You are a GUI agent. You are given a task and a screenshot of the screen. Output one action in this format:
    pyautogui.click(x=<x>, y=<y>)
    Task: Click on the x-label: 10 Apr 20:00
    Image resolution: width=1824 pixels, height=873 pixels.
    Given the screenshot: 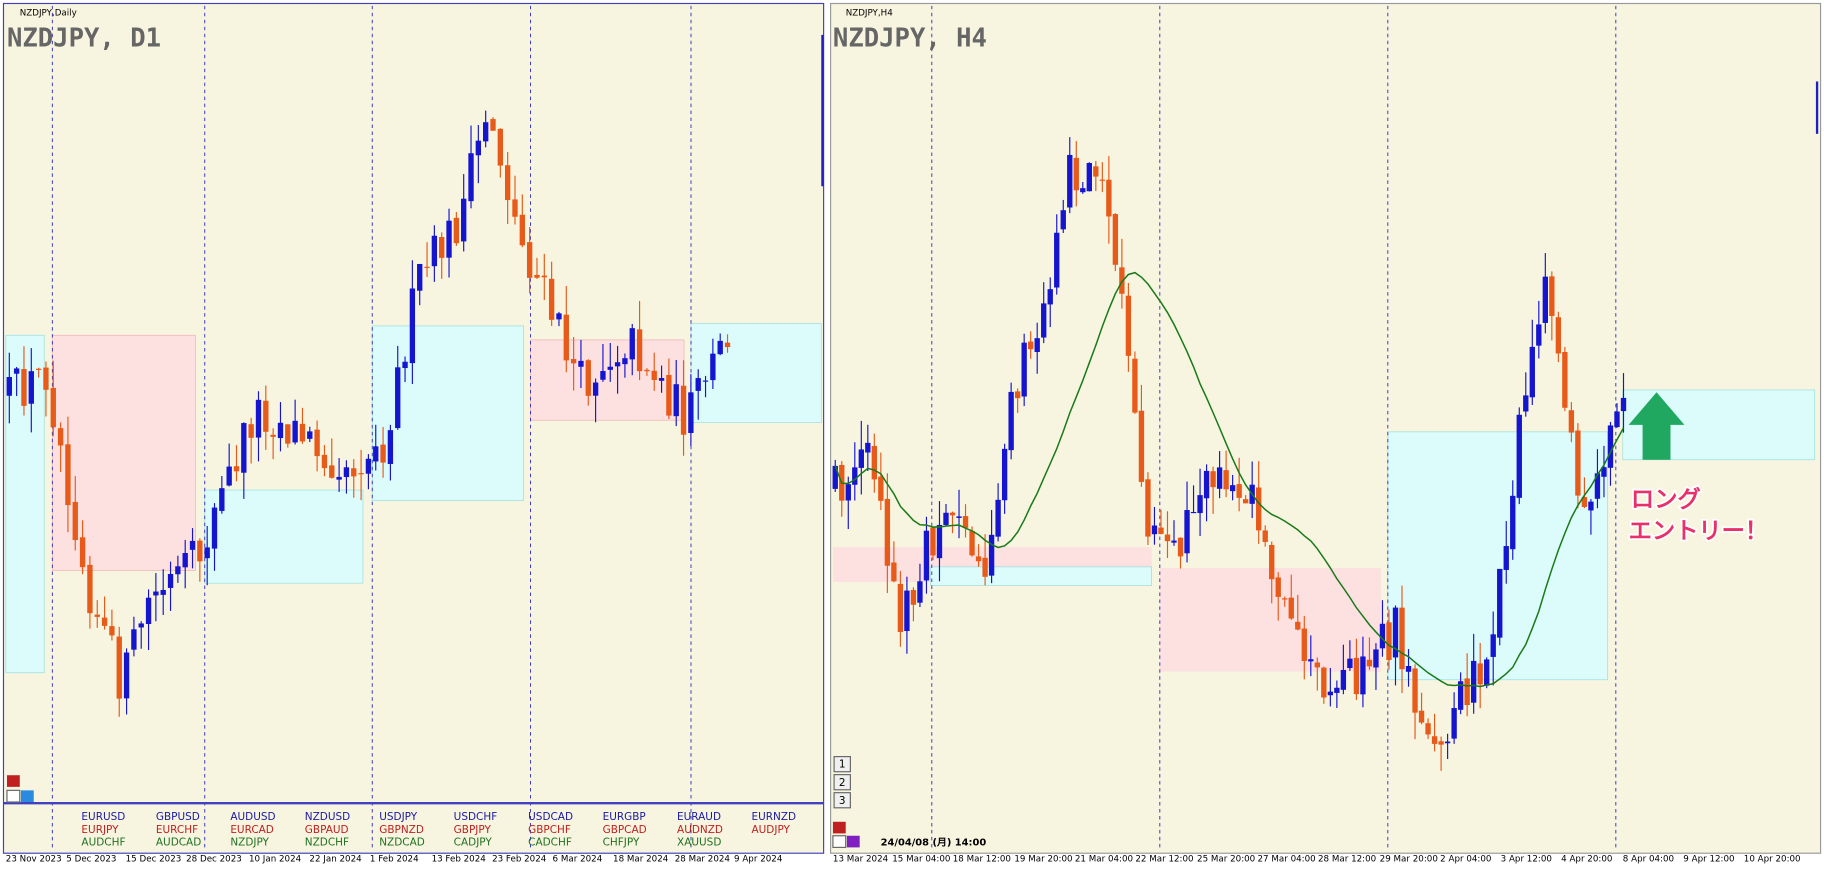 What is the action you would take?
    pyautogui.click(x=1772, y=860)
    